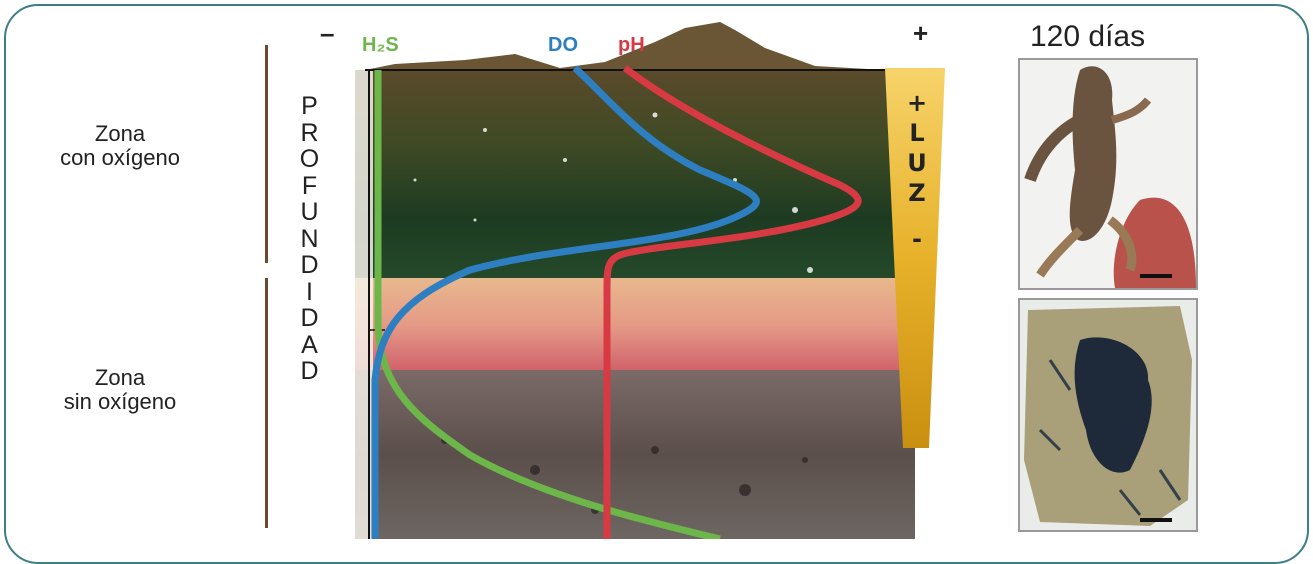  What do you see at coordinates (631, 45) in the screenshot?
I see `ph-label: pH` at bounding box center [631, 45].